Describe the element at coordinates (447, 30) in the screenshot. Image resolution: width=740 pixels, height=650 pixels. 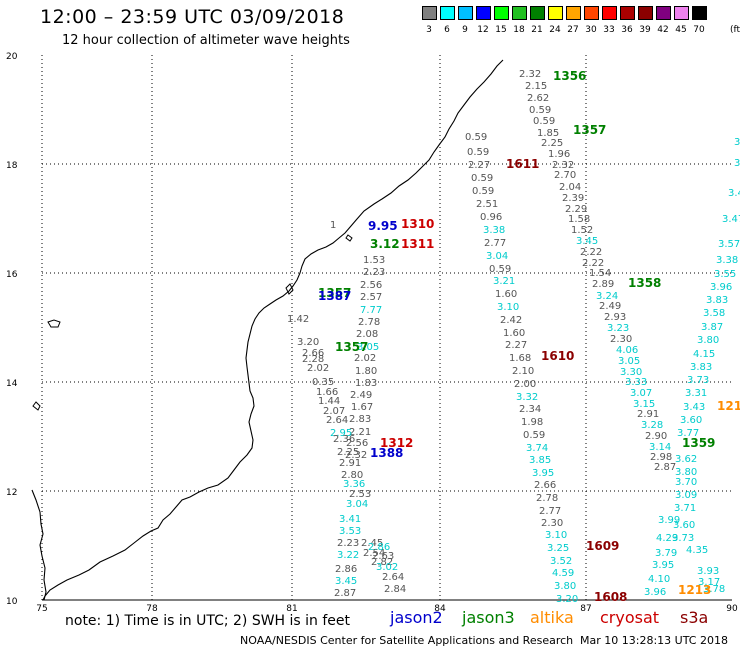
I see `legend-label: 6` at that location.